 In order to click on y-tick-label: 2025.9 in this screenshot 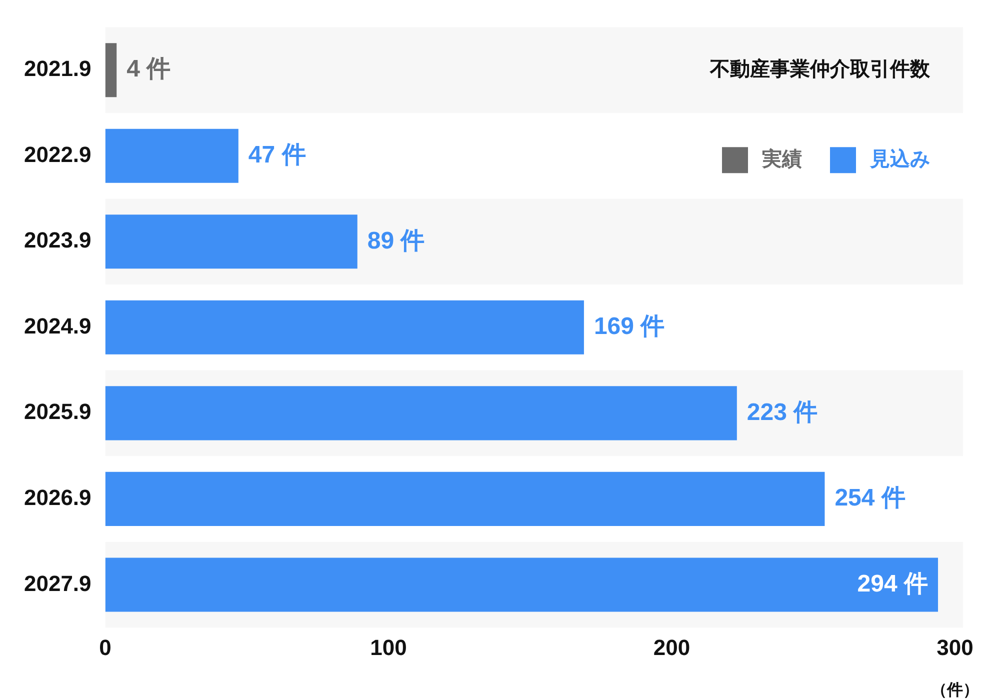, I will do `click(58, 411)`.